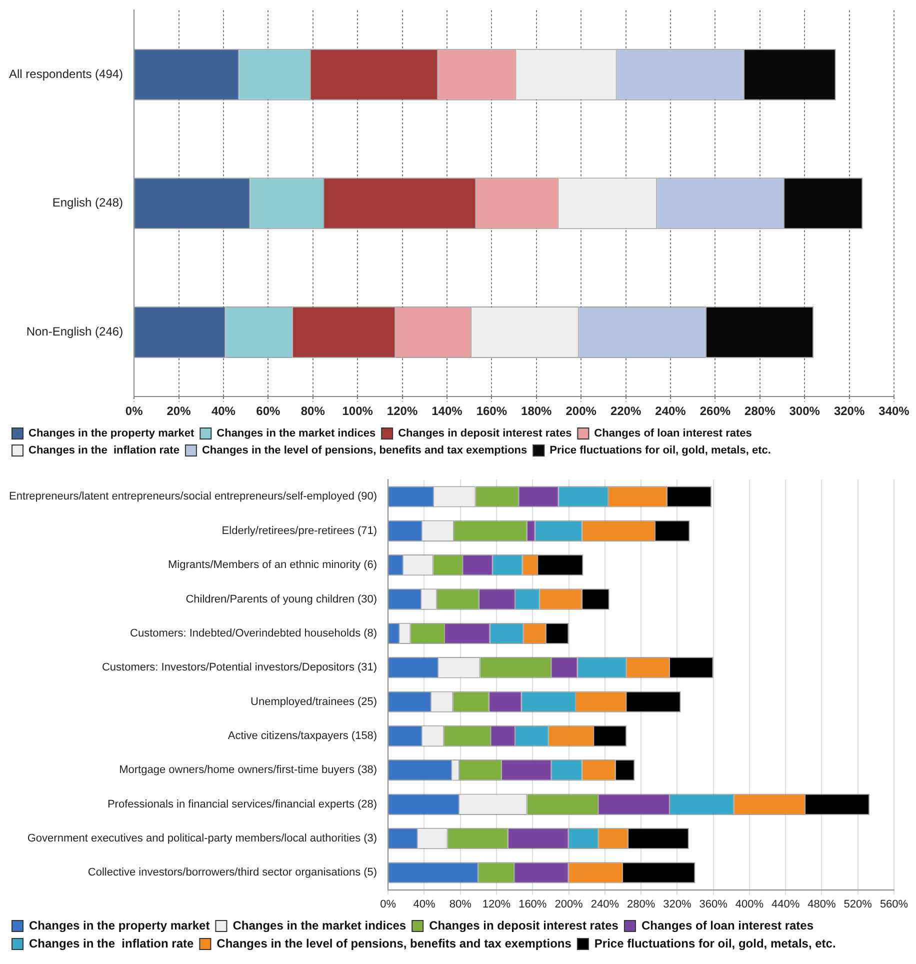 The width and height of the screenshot is (916, 964). What do you see at coordinates (786, 904) in the screenshot?
I see `x-tick-label: 440%` at bounding box center [786, 904].